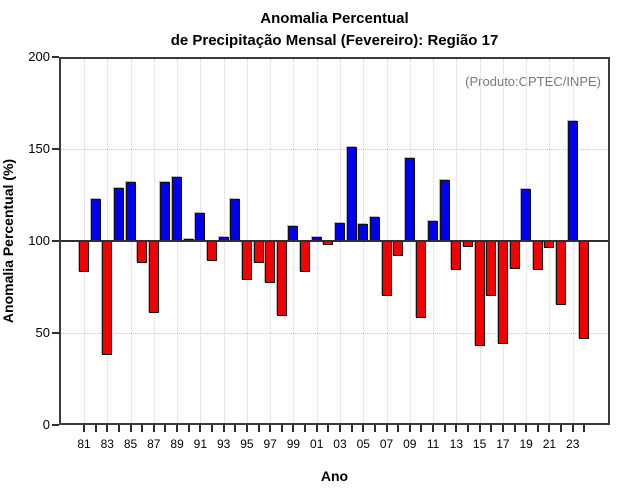  Describe the element at coordinates (363, 444) in the screenshot. I see `x-tick-label-2005: 05` at that location.